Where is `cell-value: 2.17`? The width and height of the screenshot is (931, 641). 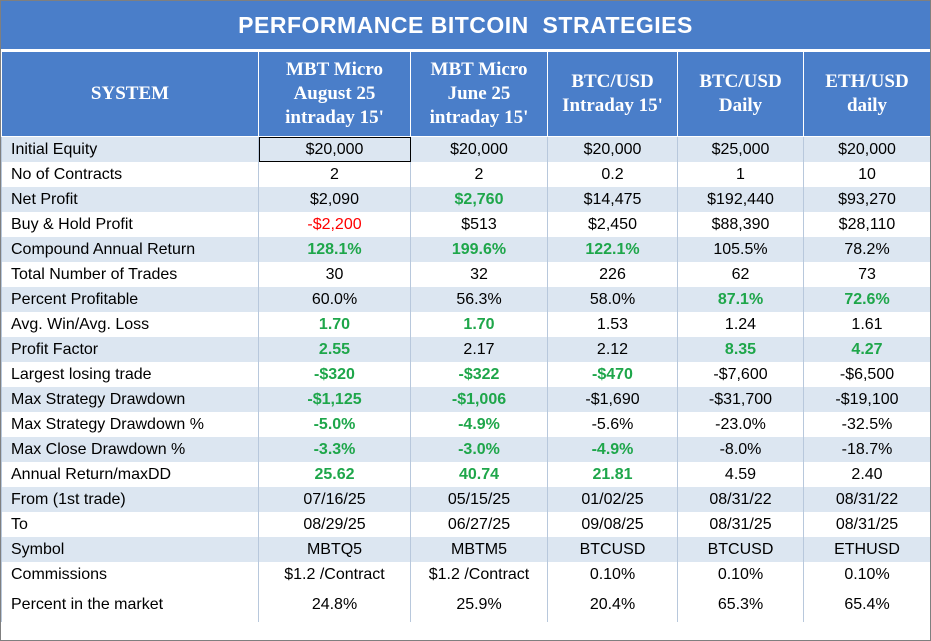
cell-value: 2.17 is located at coordinates (479, 349).